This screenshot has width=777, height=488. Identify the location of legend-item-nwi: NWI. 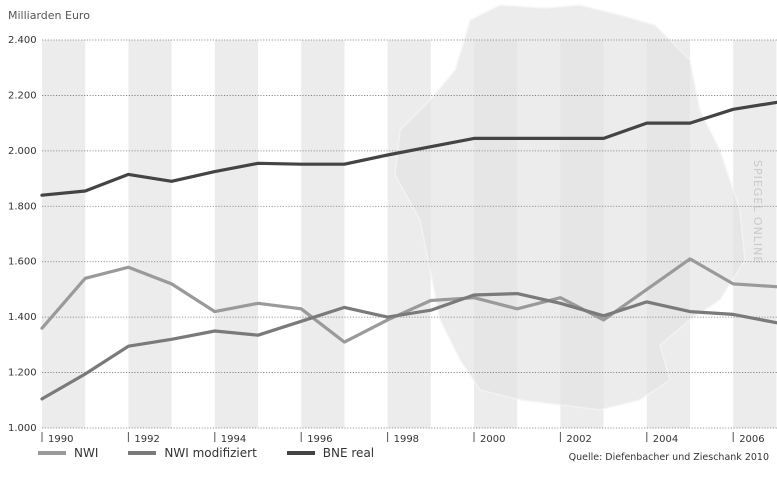
(68, 453).